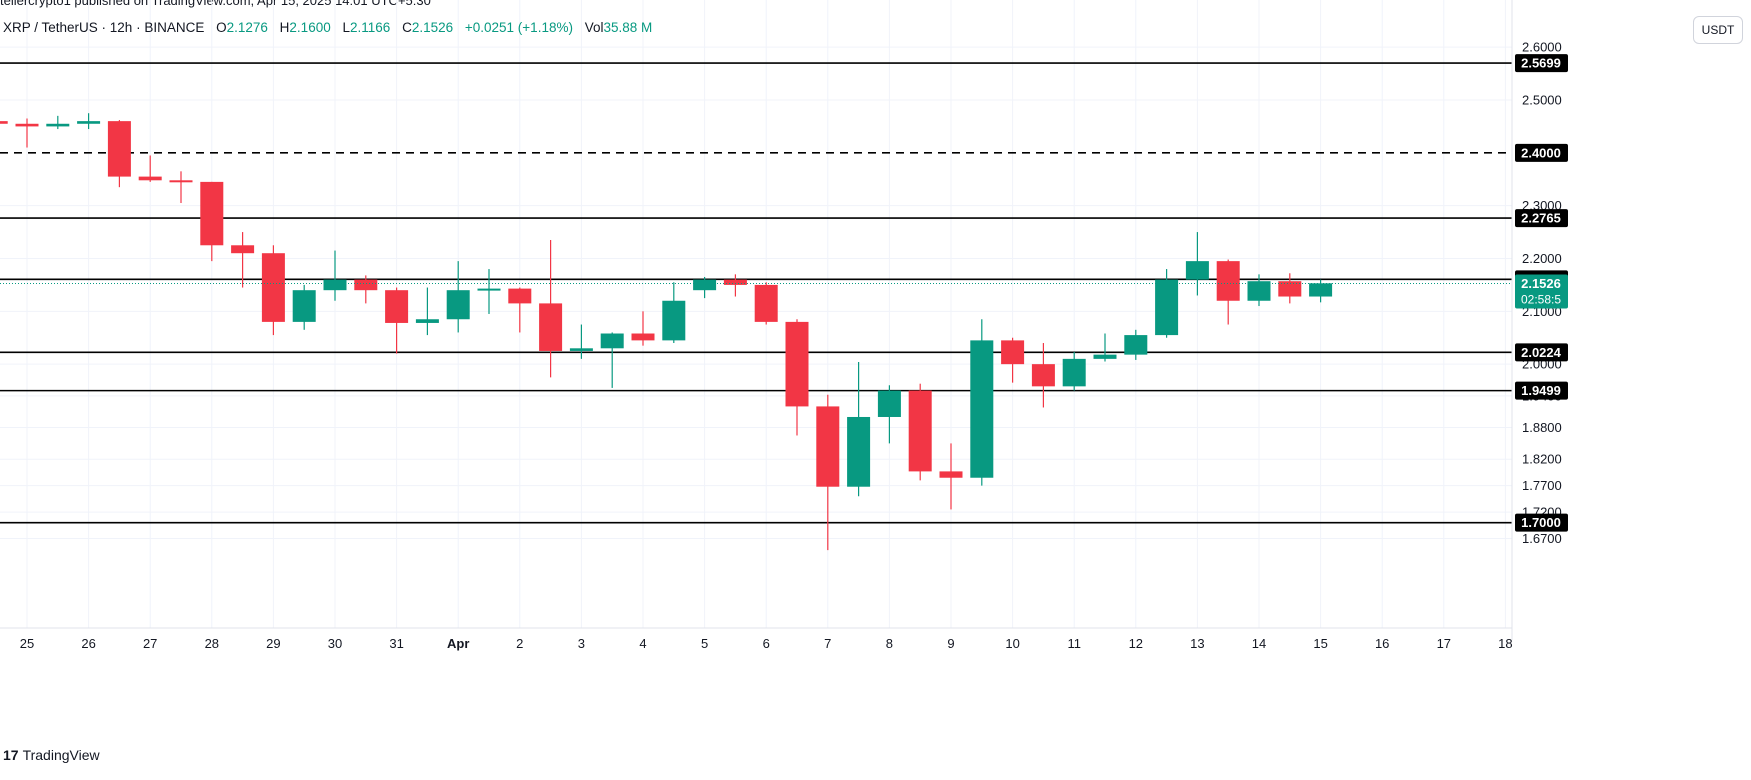 This screenshot has width=1751, height=780. I want to click on level-label-text: 2.0224, so click(1541, 352).